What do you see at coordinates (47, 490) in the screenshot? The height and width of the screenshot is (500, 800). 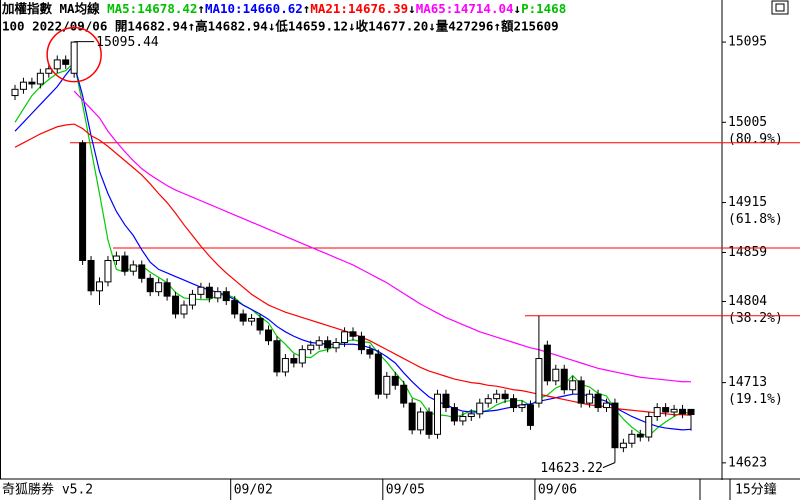 I see `footer-left: 奇狐勝券 v5.2` at bounding box center [47, 490].